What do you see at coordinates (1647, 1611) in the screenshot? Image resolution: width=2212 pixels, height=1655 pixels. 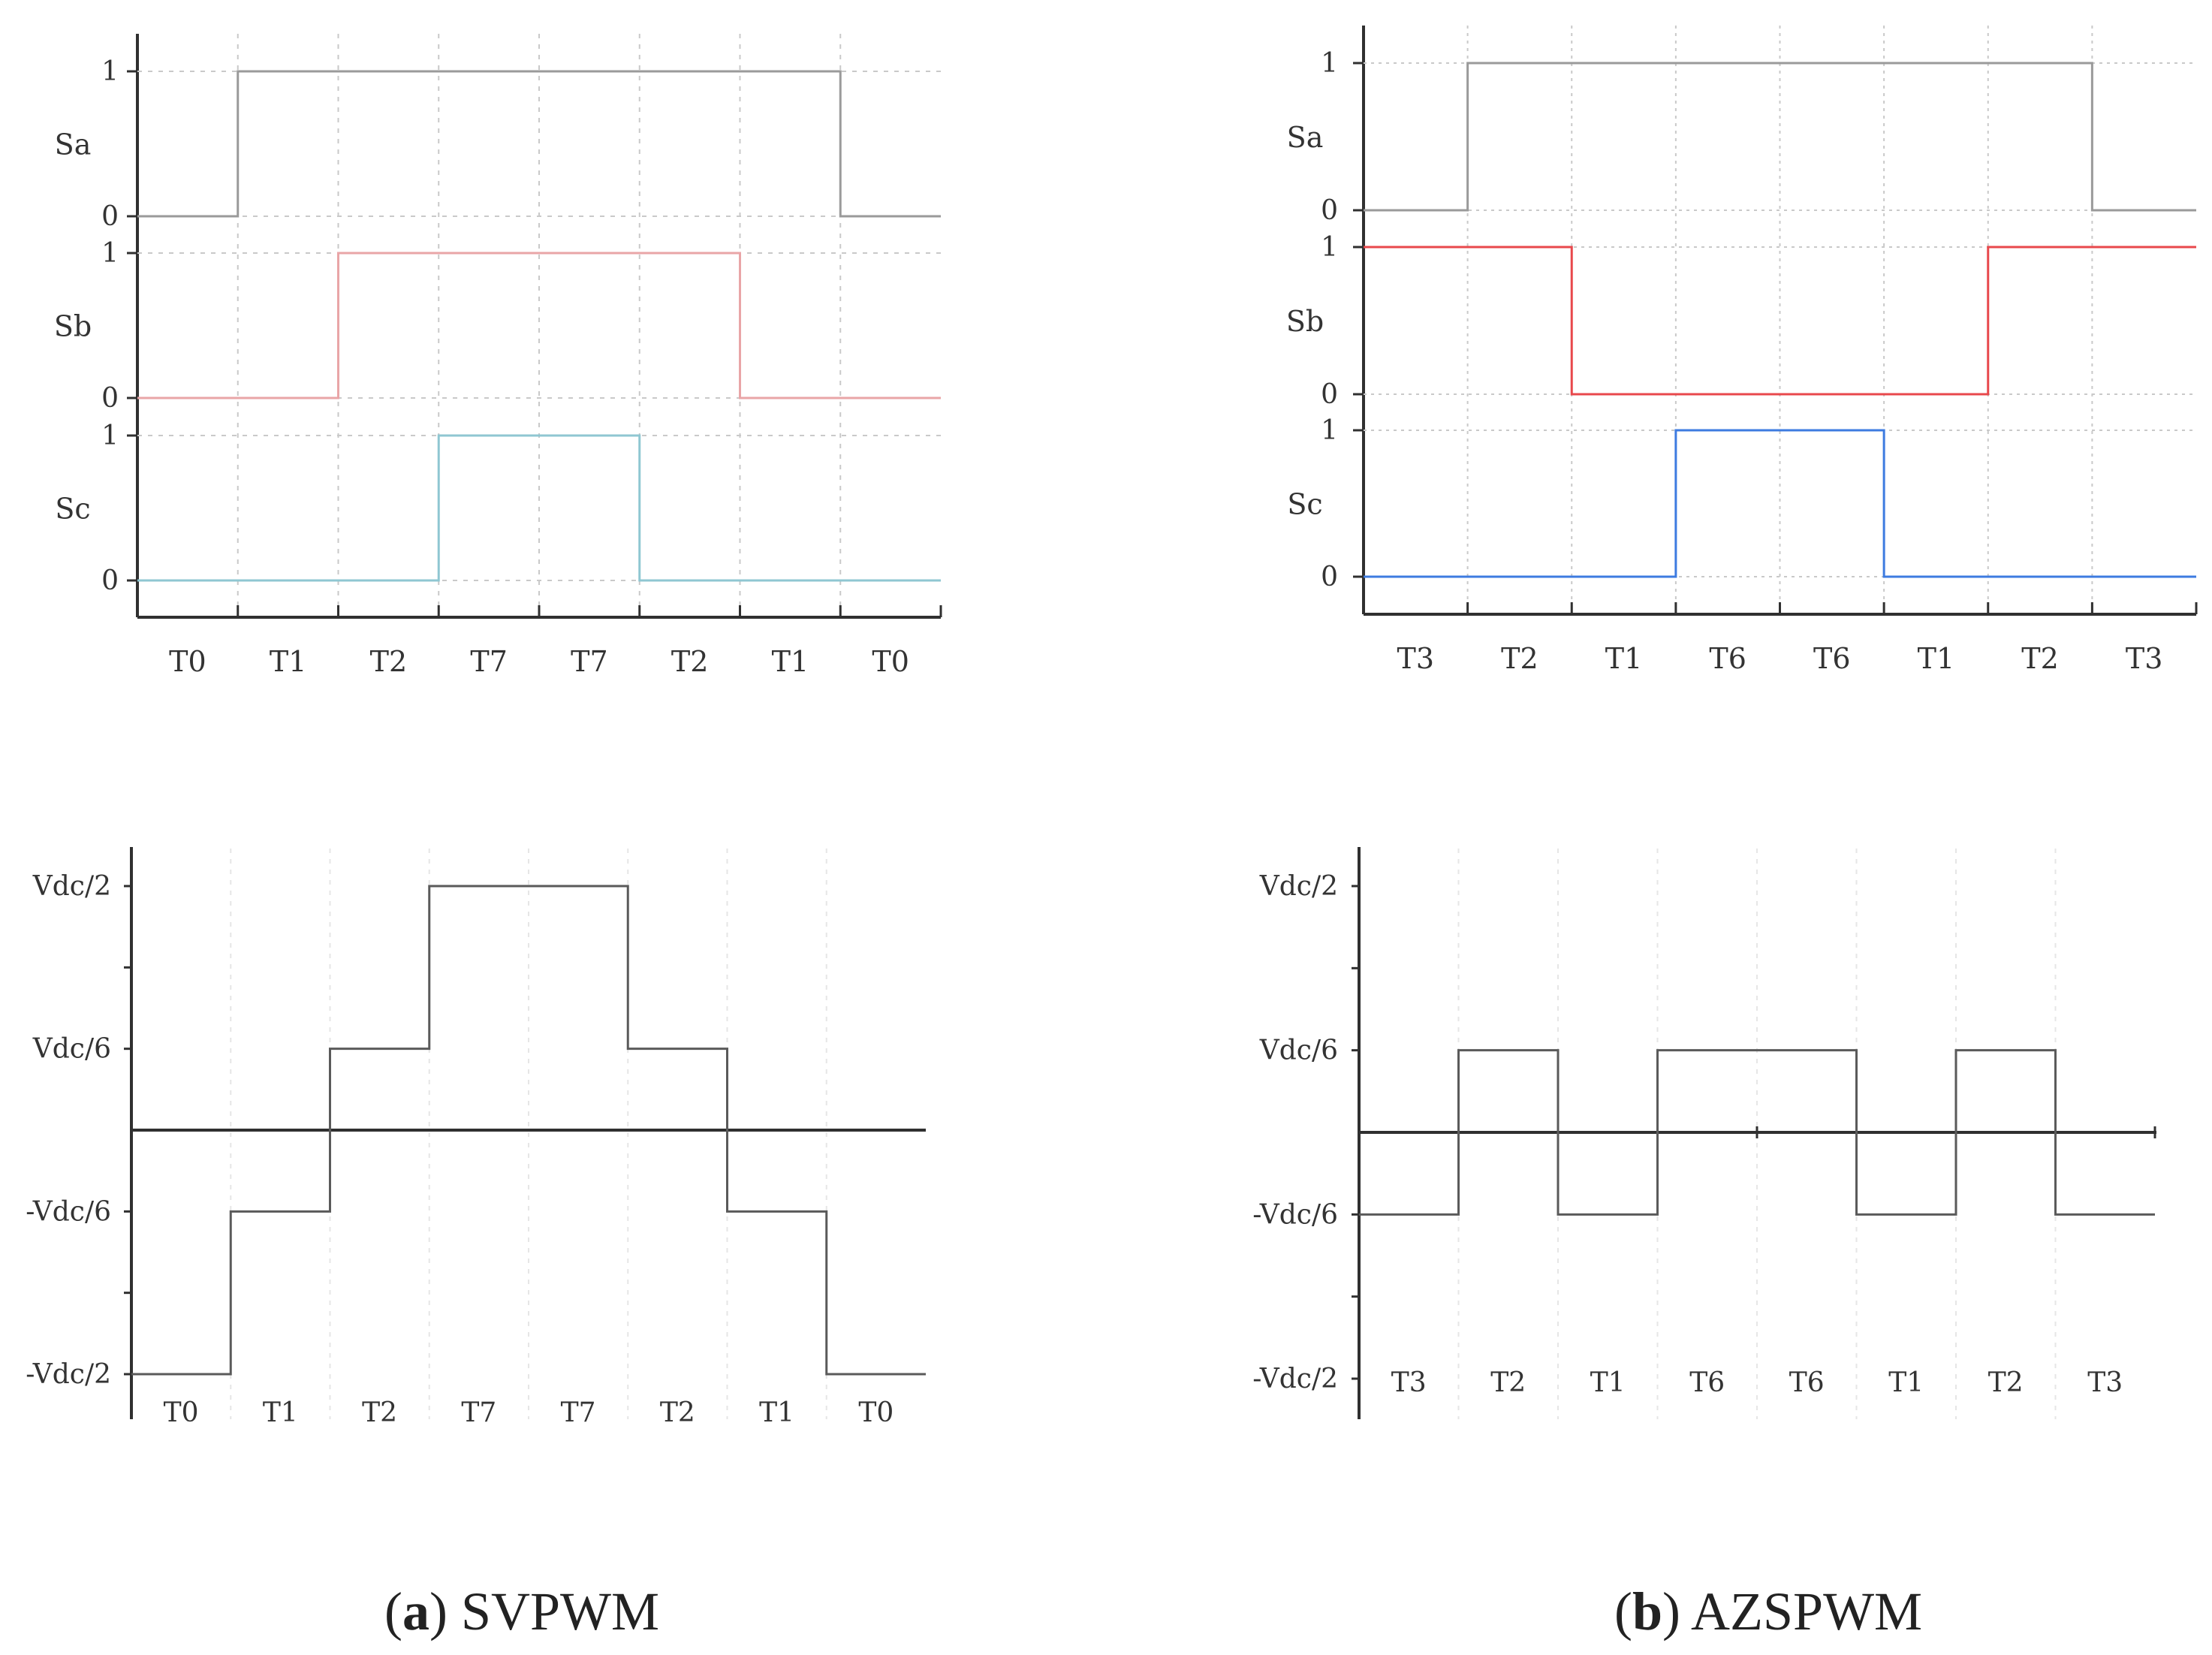 I see `caption-b-letter: b` at bounding box center [1647, 1611].